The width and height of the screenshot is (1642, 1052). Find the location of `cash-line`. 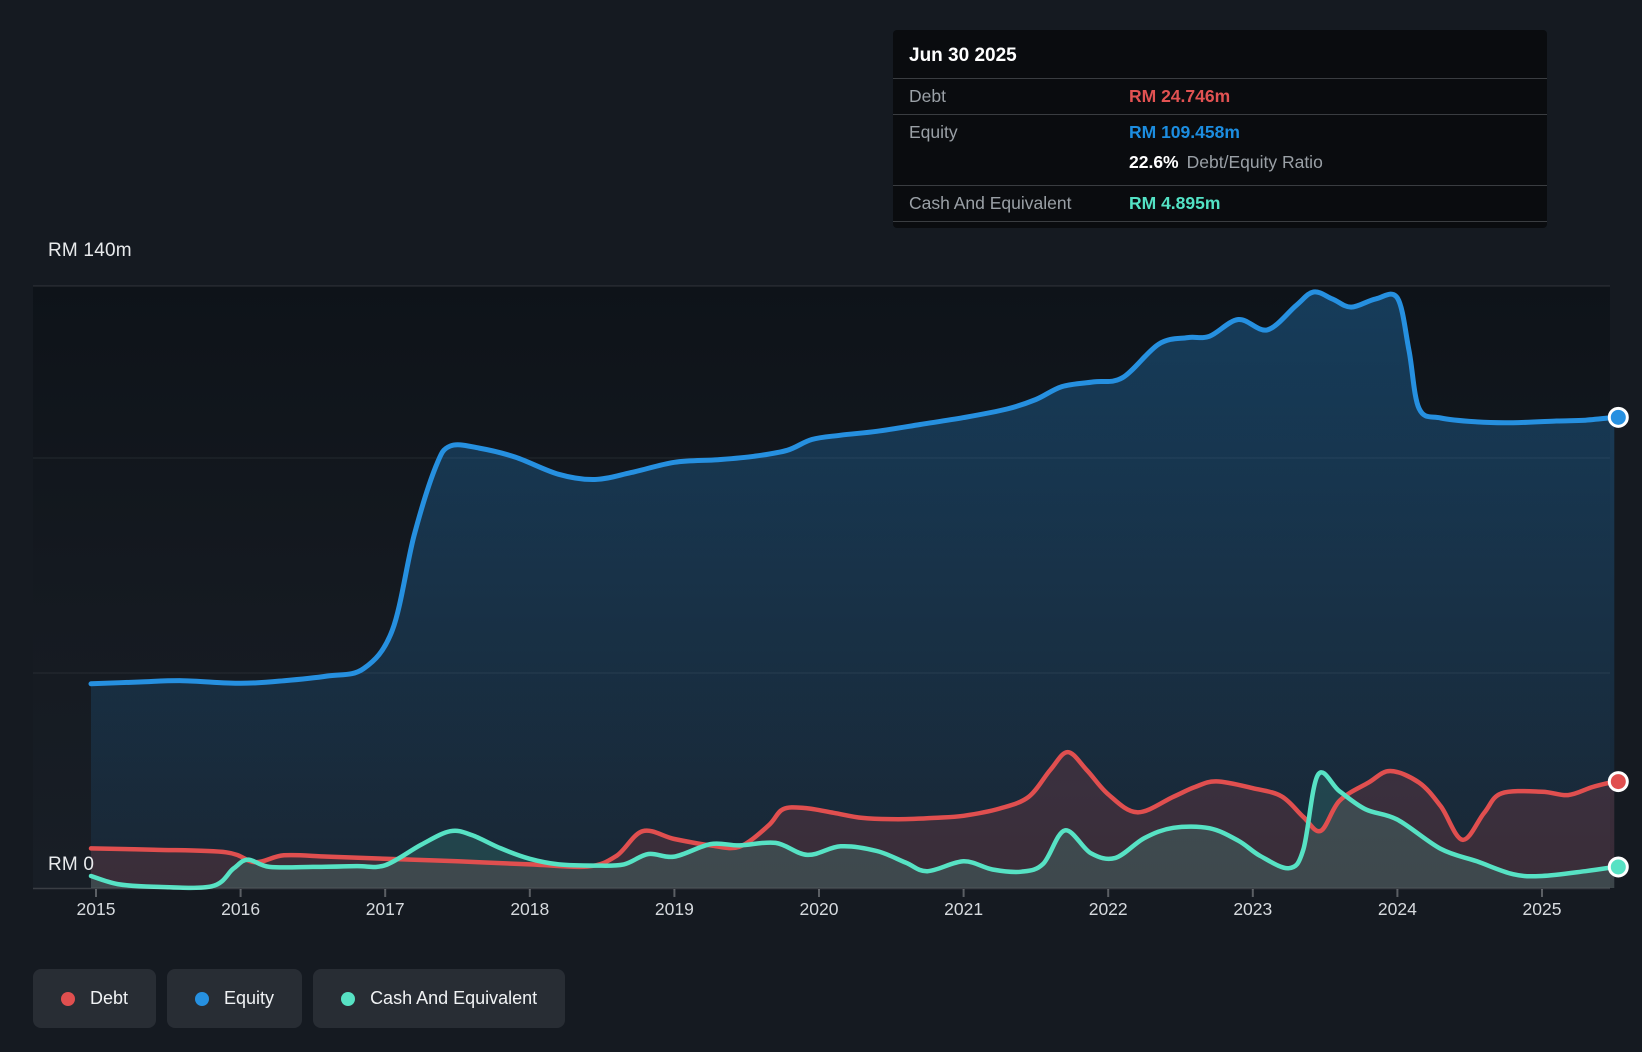

cash-line is located at coordinates (852, 830).